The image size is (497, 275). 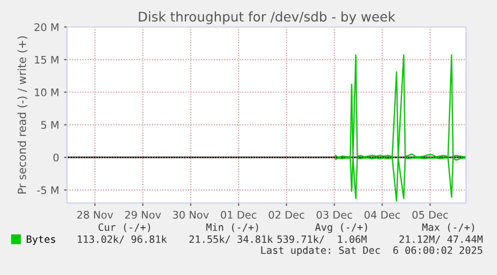 What do you see at coordinates (49, 125) in the screenshot?
I see `y-tick-label: 5 M` at bounding box center [49, 125].